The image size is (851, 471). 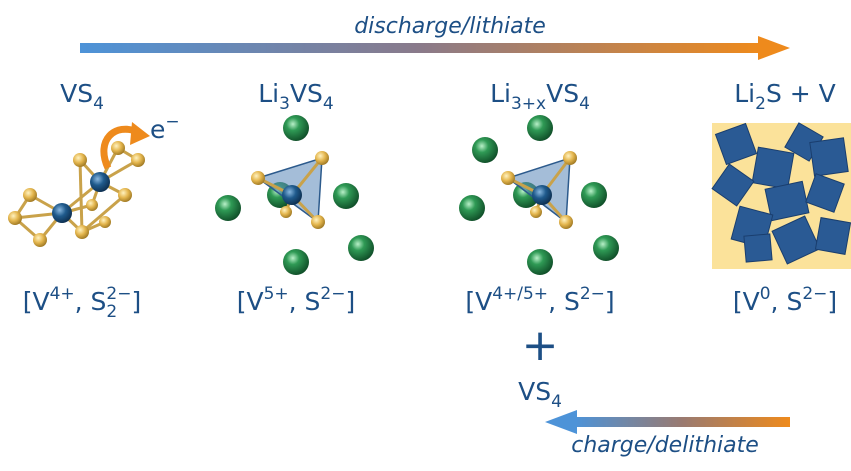 I want to click on oxidation-state: [V5+, S2−], so click(x=296, y=300).